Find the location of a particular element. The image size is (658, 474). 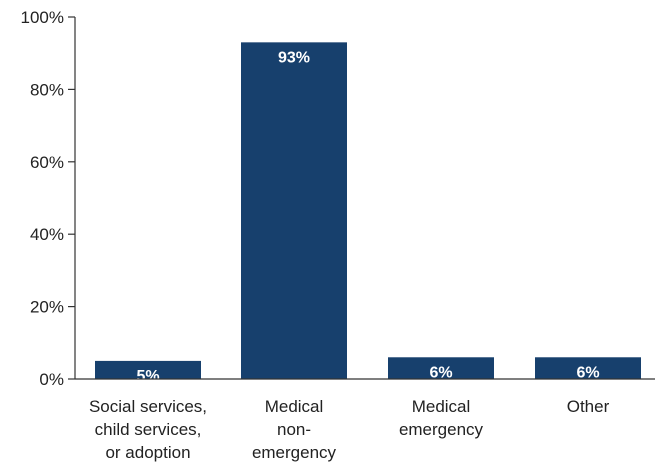

category-label-line: child services, is located at coordinates (148, 429).